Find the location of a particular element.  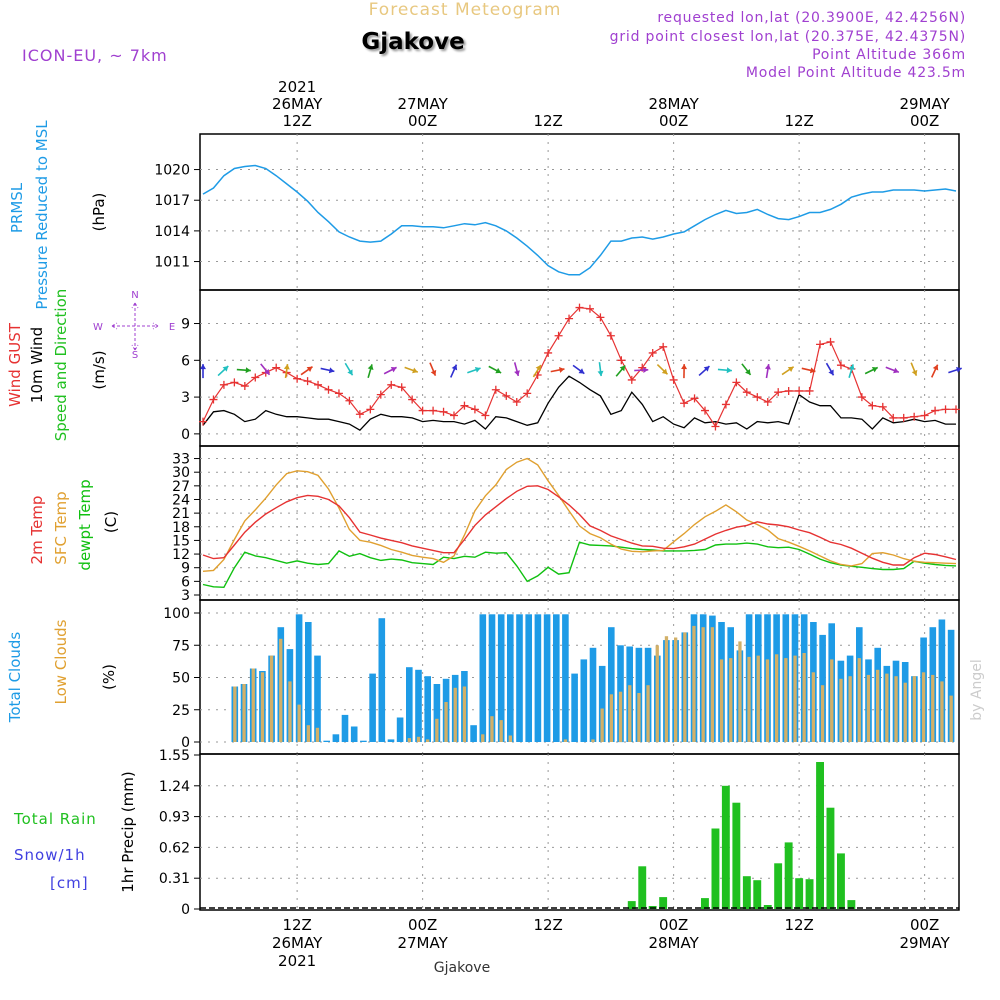

wind-speed-line is located at coordinates (579, 403).